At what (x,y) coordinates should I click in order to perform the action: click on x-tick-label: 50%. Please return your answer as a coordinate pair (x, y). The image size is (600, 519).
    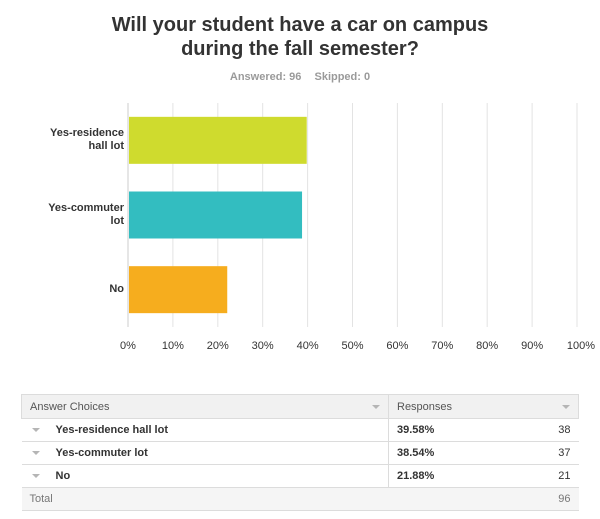
    Looking at the image, I should click on (352, 346).